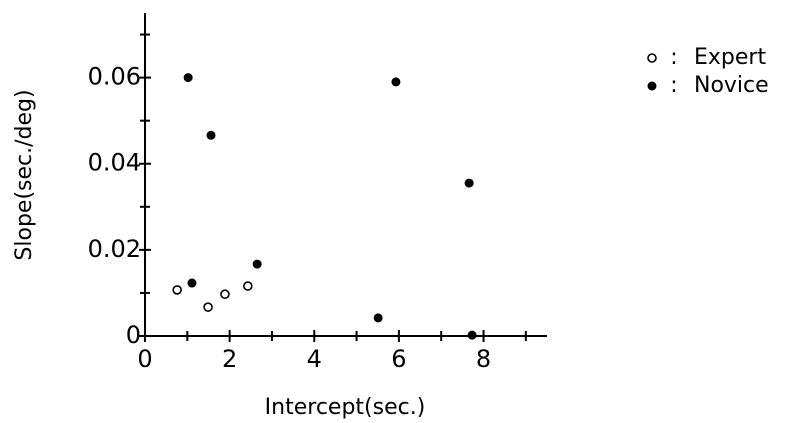 This screenshot has height=423, width=806. What do you see at coordinates (114, 77) in the screenshot?
I see `y-tick-label: 0.06` at bounding box center [114, 77].